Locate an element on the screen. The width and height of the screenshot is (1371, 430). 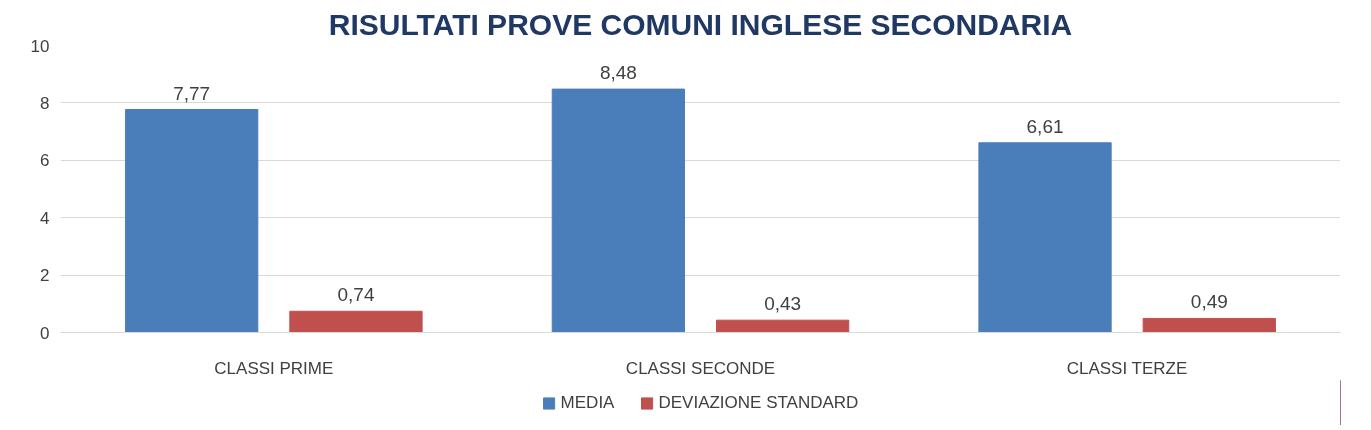
y-tick-label: 8 is located at coordinates (45, 103).